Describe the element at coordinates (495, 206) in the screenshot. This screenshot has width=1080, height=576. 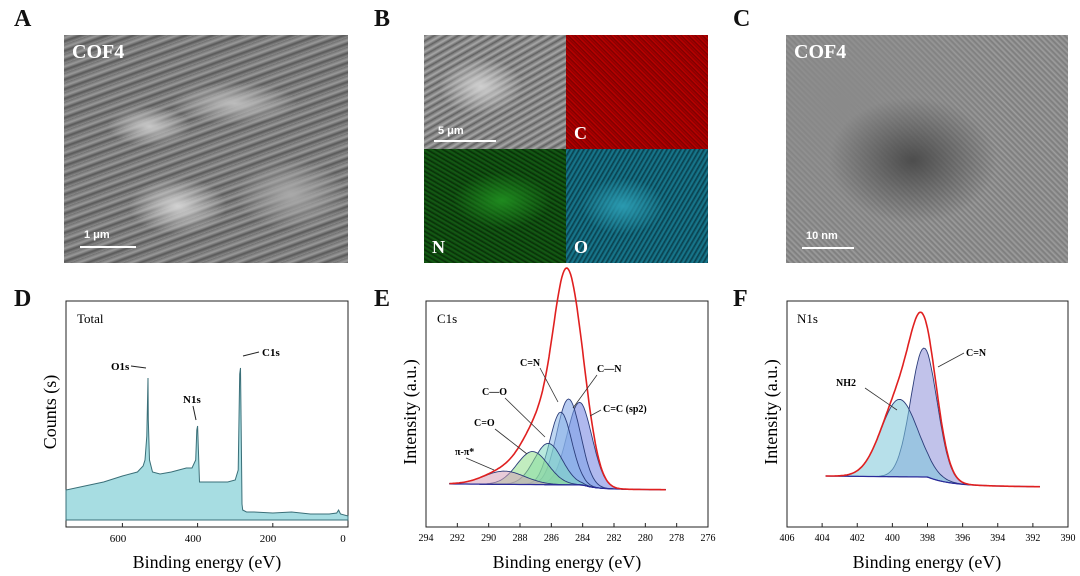
I see `eds-nitrogen-map: N` at that location.